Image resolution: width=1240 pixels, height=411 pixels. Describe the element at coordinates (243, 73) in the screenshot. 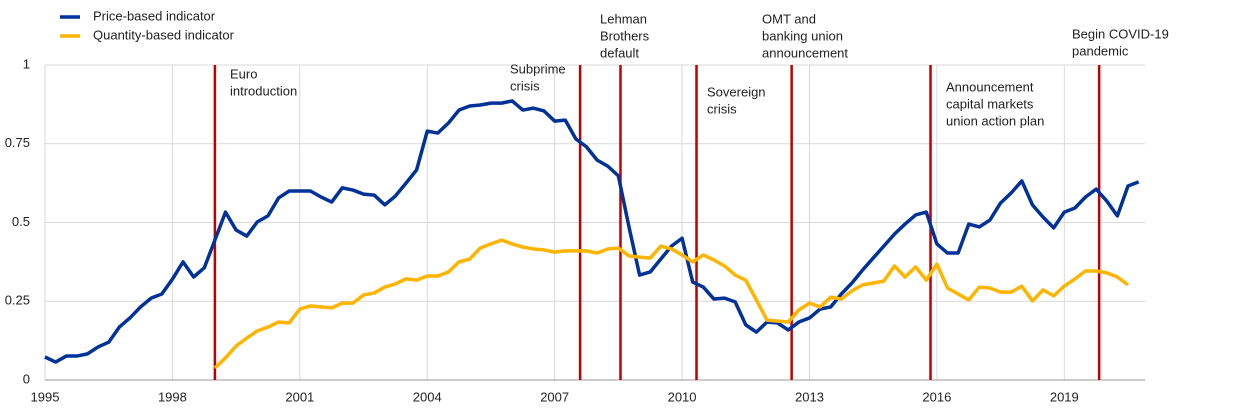

I see `event-label: Euro` at that location.